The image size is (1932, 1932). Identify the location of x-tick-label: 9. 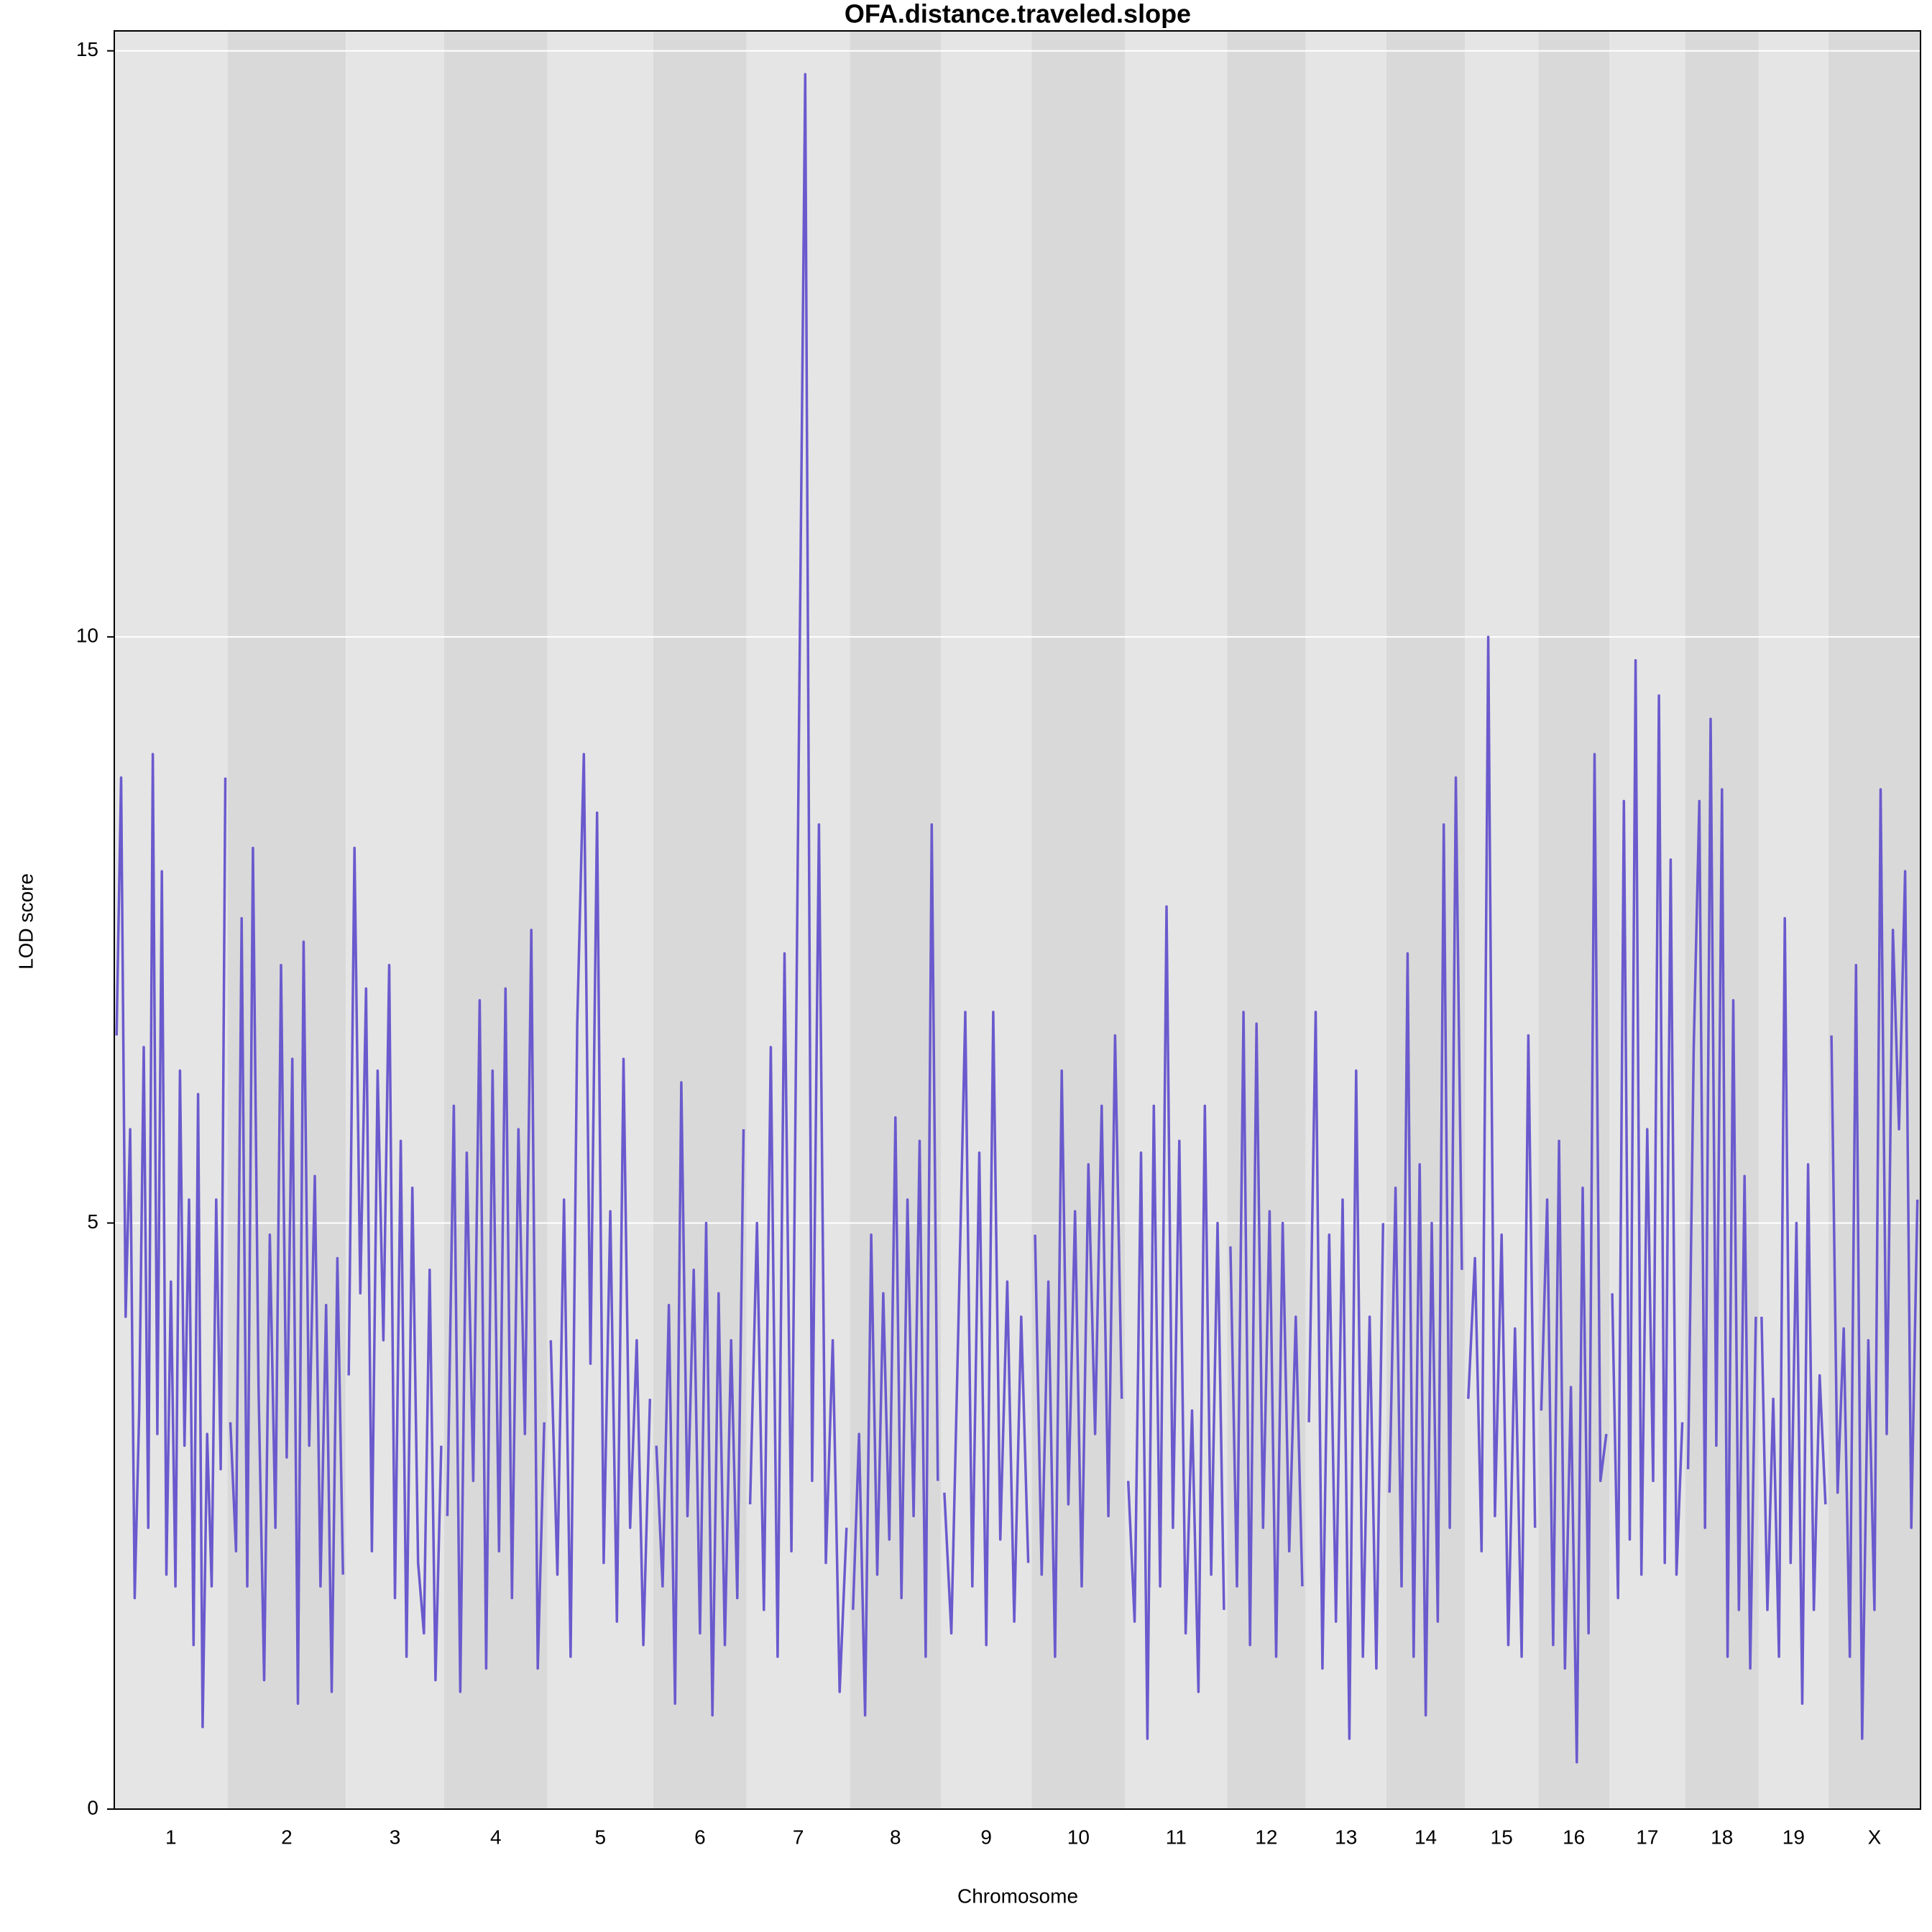
(986, 1837).